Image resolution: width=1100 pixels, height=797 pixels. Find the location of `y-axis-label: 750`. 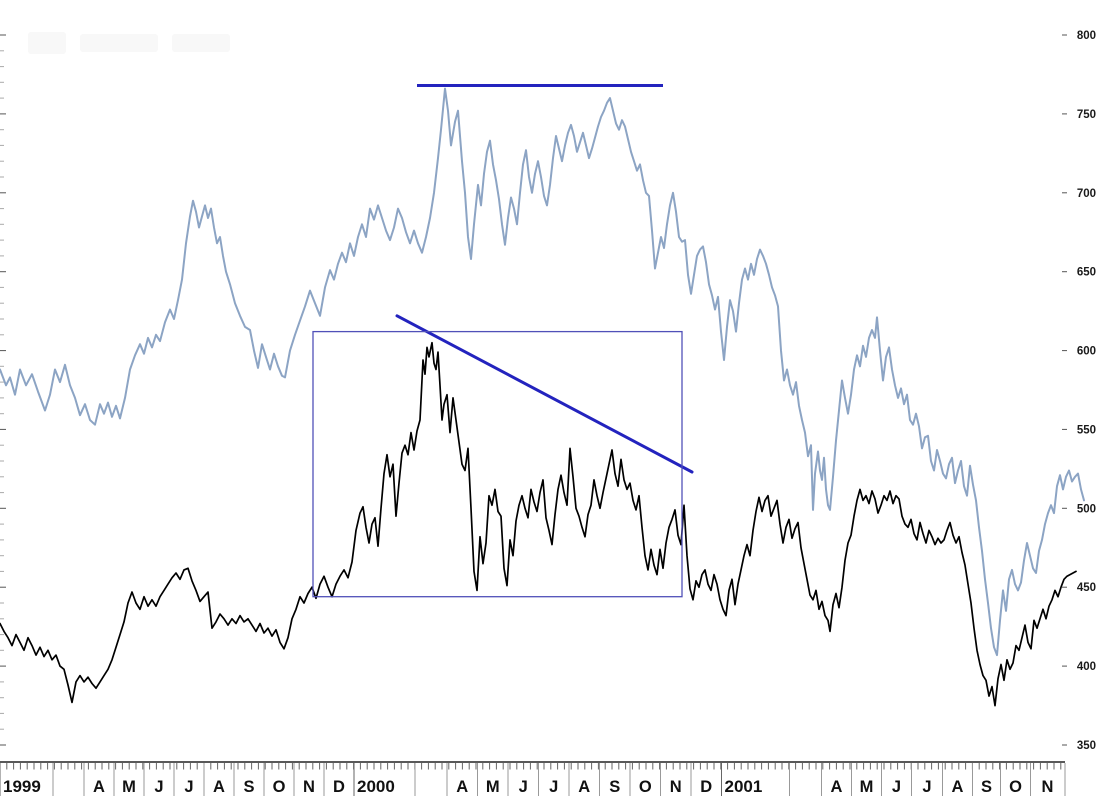

y-axis-label: 750 is located at coordinates (1086, 115).